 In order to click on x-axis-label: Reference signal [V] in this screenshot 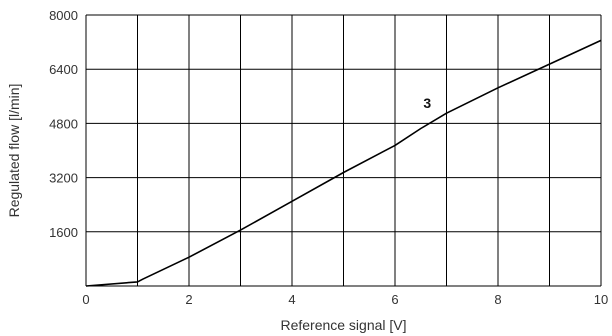, I will do `click(343, 325)`.